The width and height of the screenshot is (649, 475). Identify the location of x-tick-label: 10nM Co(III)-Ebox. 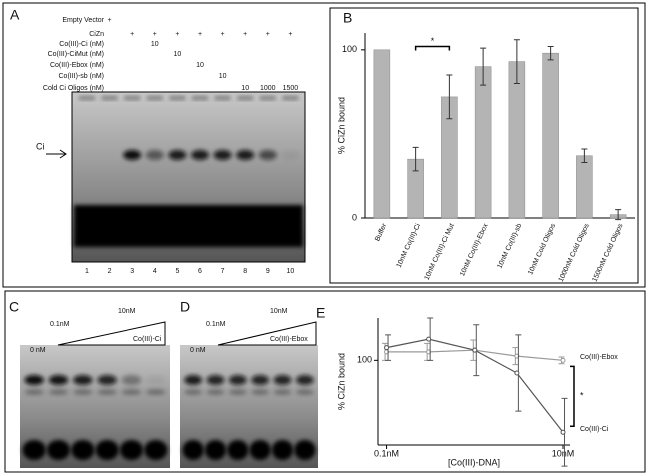
(474, 249).